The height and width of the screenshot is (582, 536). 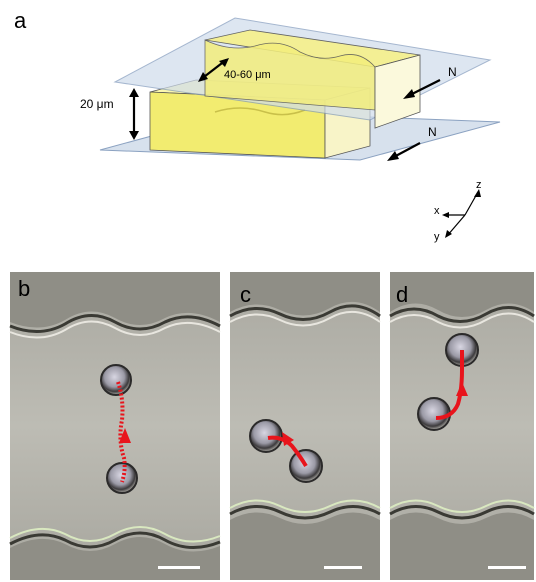 What do you see at coordinates (397, 91) in the screenshot?
I see `right-wall-side` at bounding box center [397, 91].